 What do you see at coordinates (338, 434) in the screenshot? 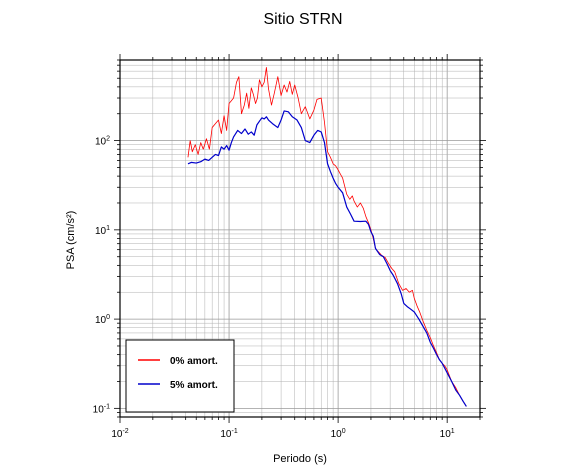
I see `x-tick-label: 10⁰` at bounding box center [338, 434].